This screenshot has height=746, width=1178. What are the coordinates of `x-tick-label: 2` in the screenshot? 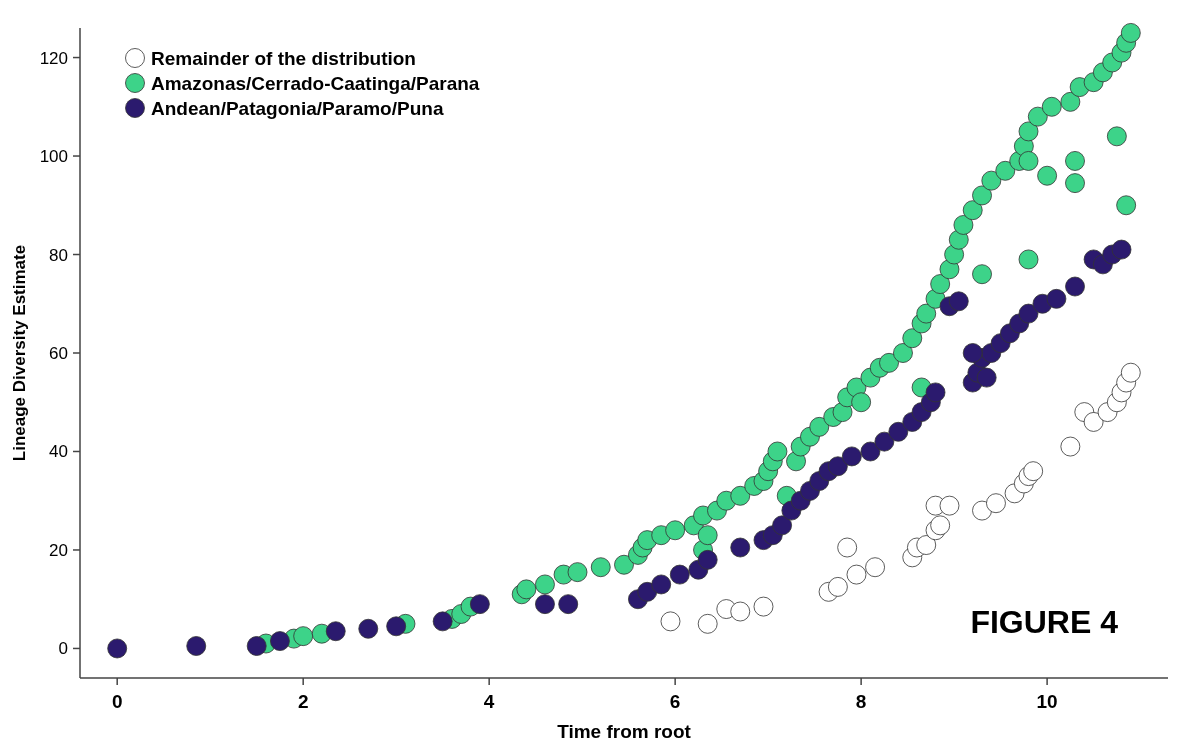 It's located at (303, 701).